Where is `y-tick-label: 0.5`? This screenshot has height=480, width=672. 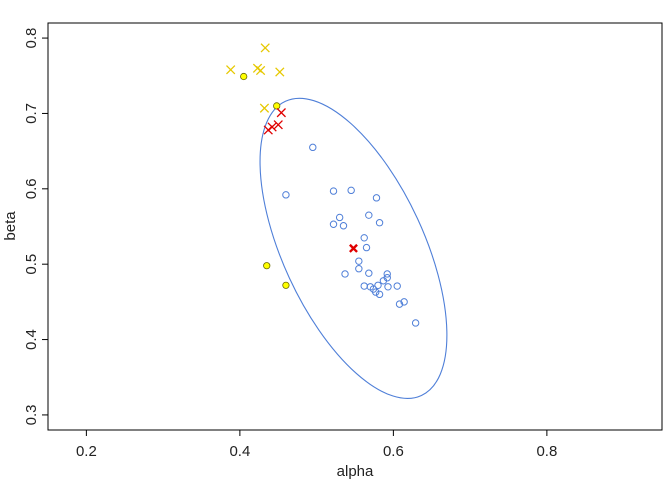 y-tick-label: 0.5 is located at coordinates (31, 264).